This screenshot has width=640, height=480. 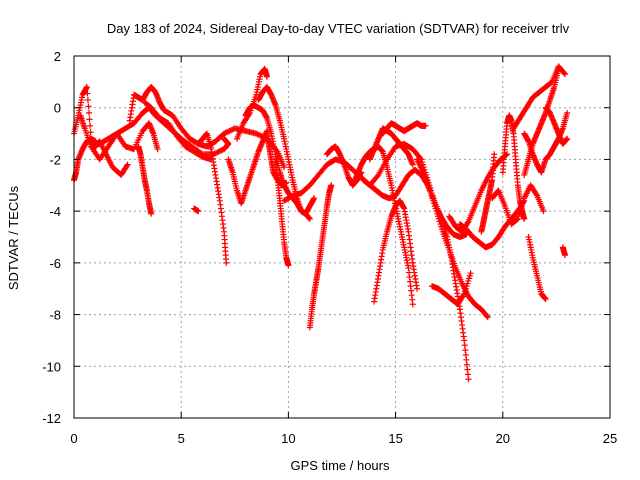 What do you see at coordinates (55, 159) in the screenshot?
I see `y-tick-label: -2` at bounding box center [55, 159].